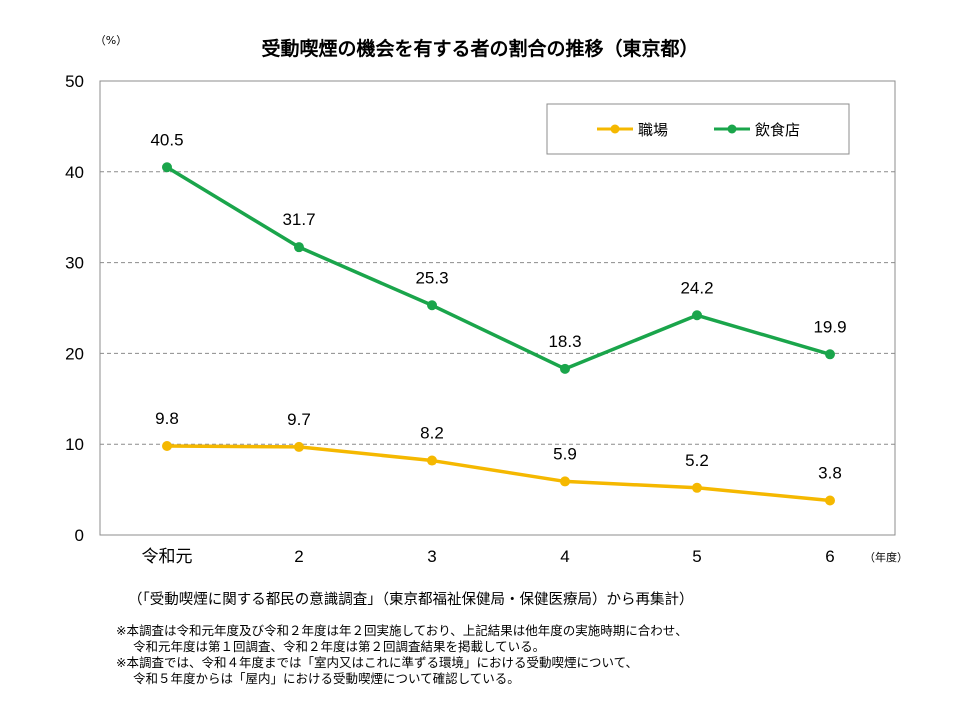  I want to click on data-label: 19.9, so click(829, 326).